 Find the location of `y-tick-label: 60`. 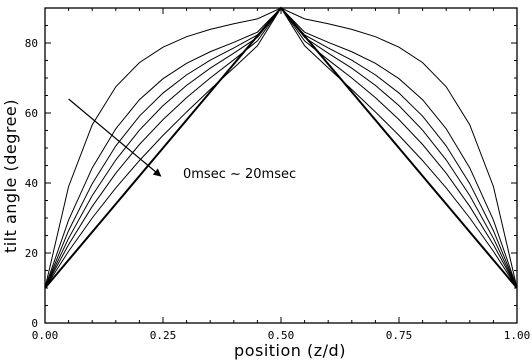

y-tick-label: 60 is located at coordinates (31, 113).